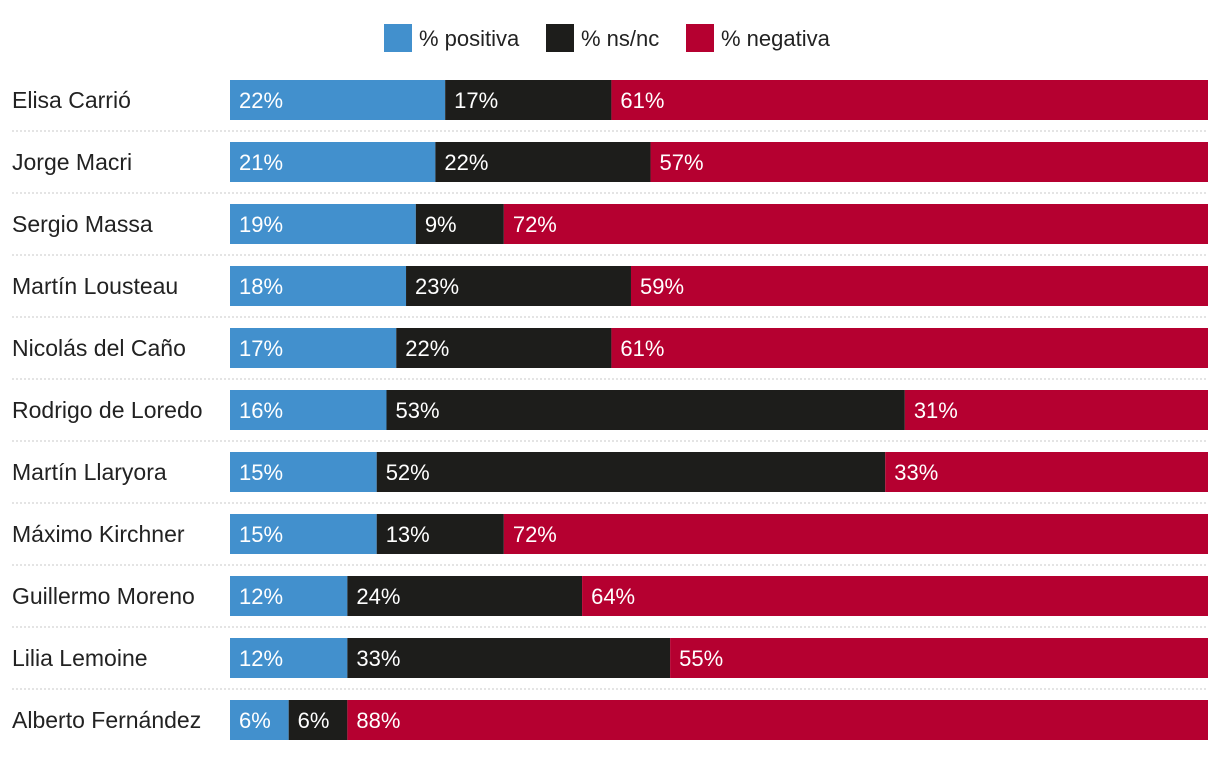 Image resolution: width=1220 pixels, height=765 pixels. Describe the element at coordinates (378, 720) in the screenshot. I see `data-label-negativa: 88%` at that location.